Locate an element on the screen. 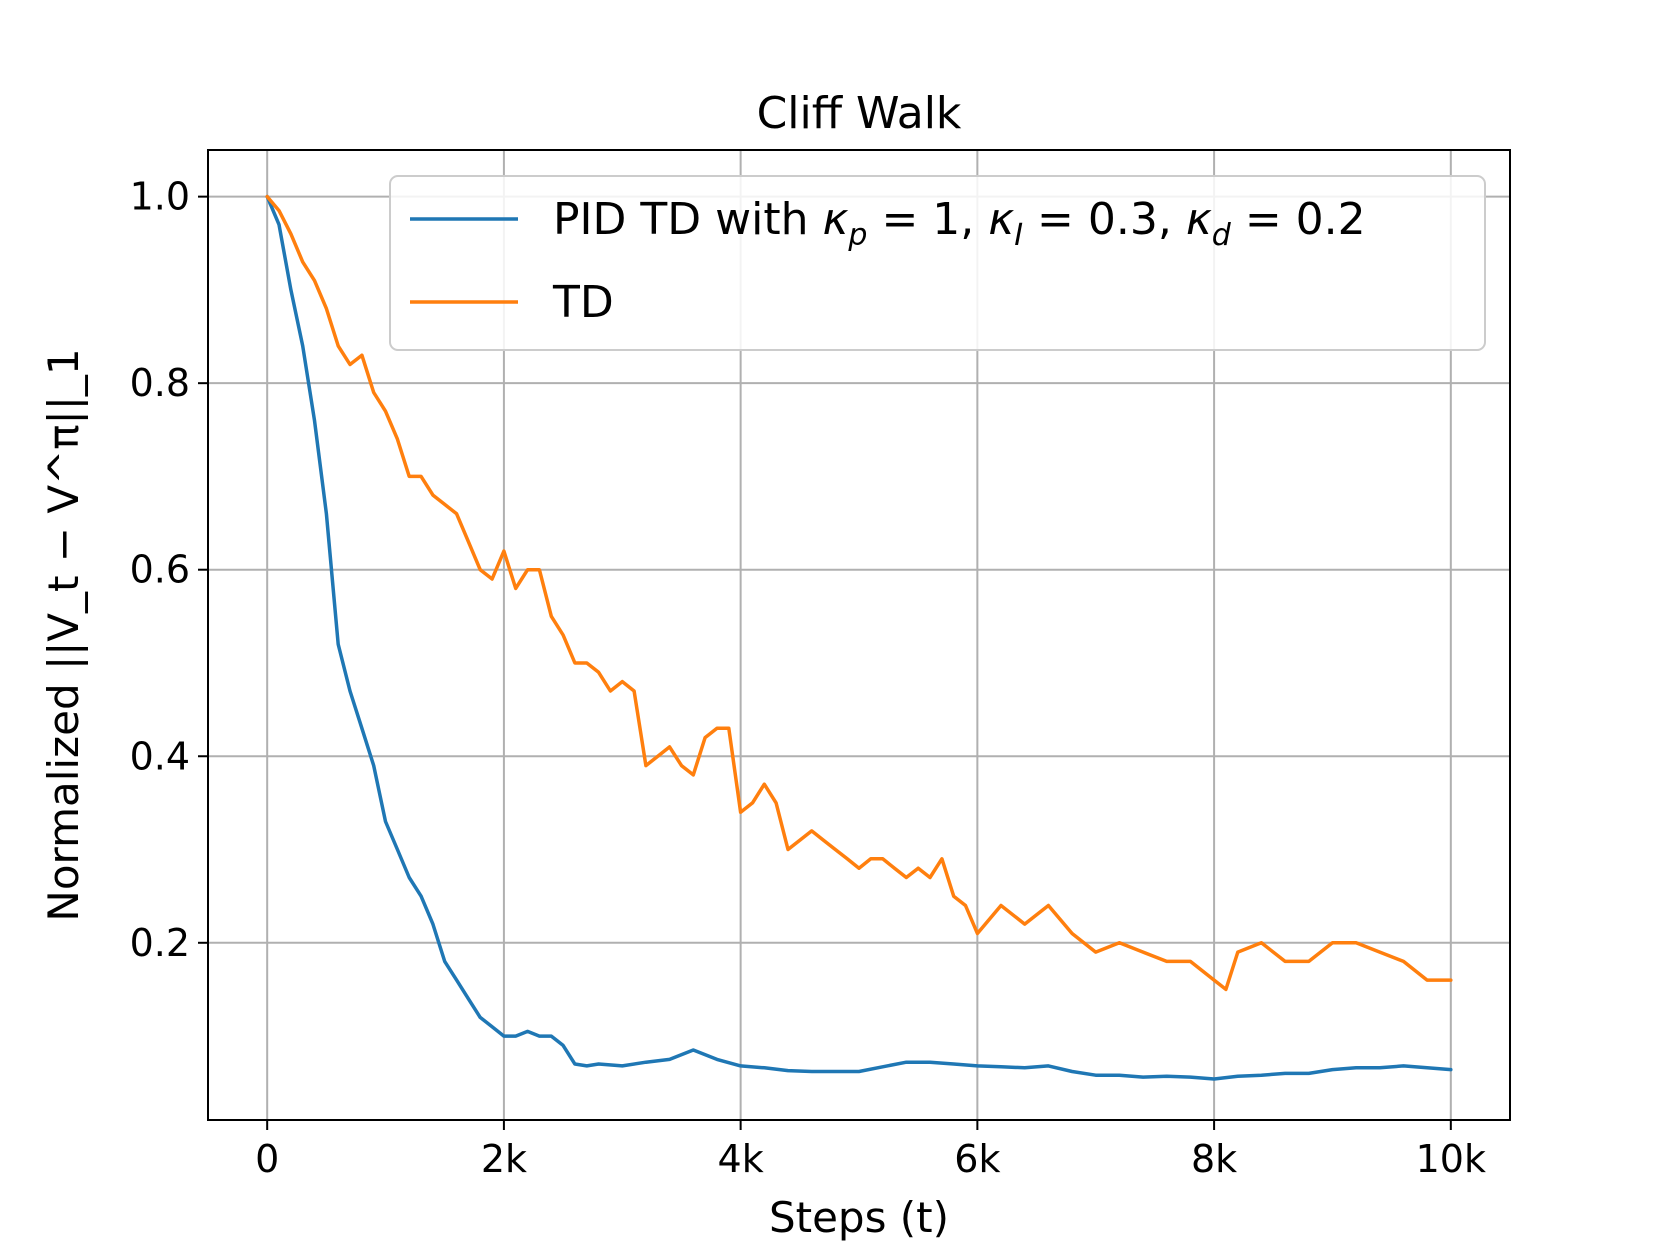  y-tick-label-3: 0.8 is located at coordinates (160, 383).